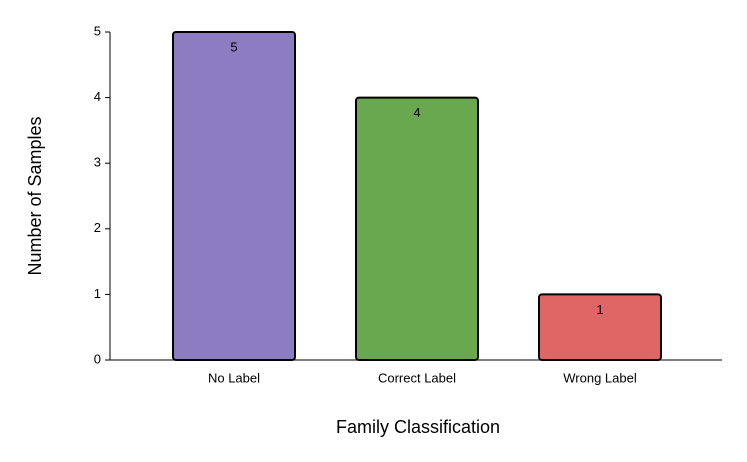 The height and width of the screenshot is (462, 747). What do you see at coordinates (234, 377) in the screenshot?
I see `x-tick-label: No Label` at bounding box center [234, 377].